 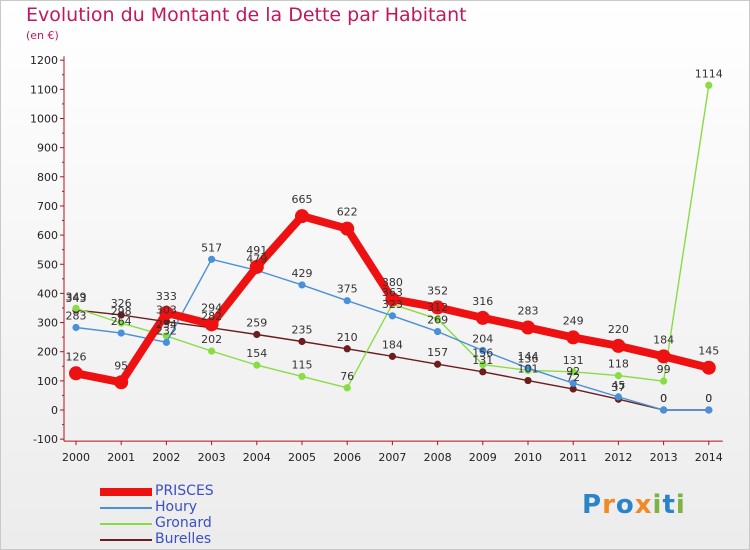 What do you see at coordinates (256, 323) in the screenshot?
I see `data-label-burelles: 259` at bounding box center [256, 323].